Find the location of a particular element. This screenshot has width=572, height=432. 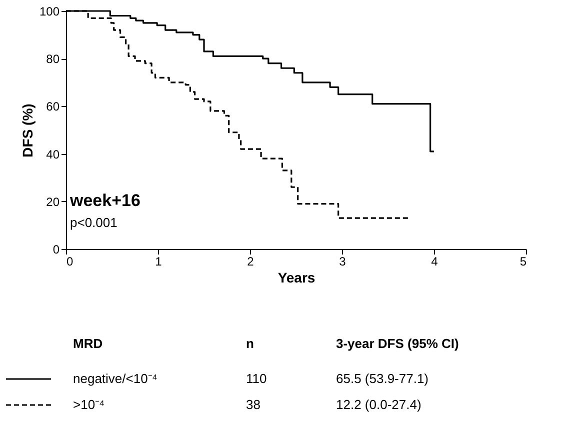

text: 110 is located at coordinates (256, 378).